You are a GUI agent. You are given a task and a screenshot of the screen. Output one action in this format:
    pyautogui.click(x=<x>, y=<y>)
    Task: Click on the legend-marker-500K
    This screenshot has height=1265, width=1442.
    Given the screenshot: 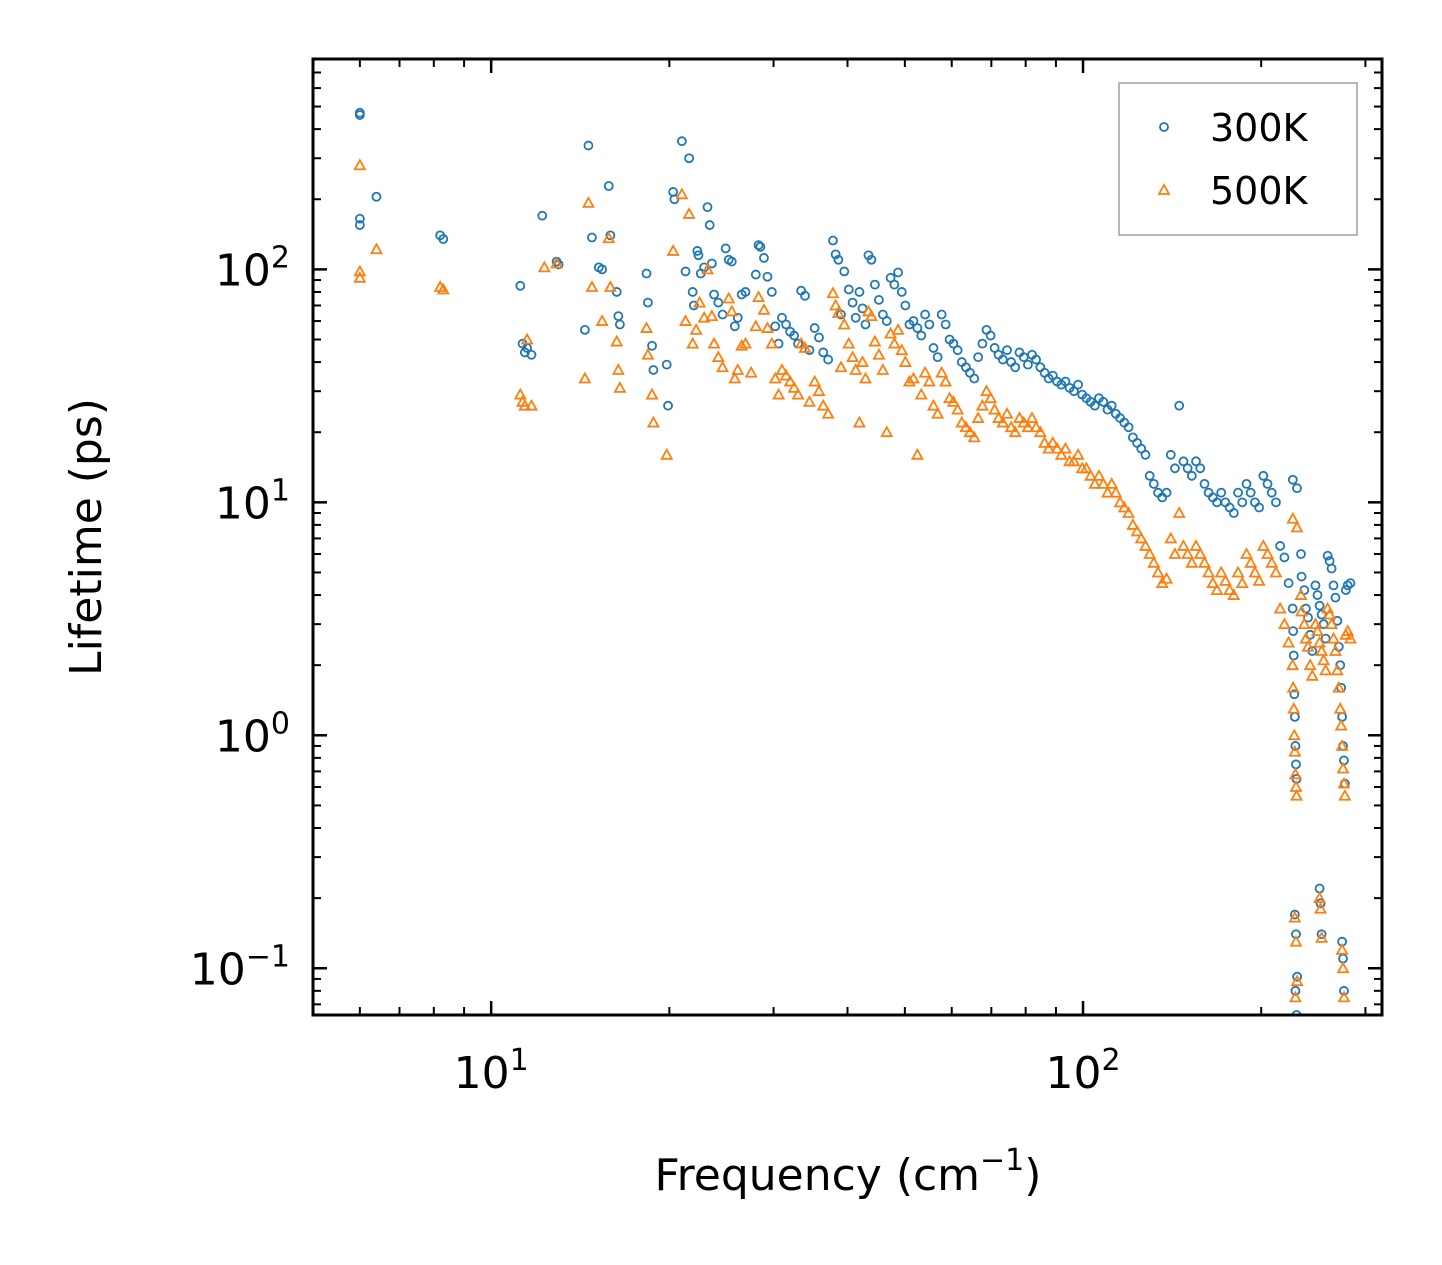 What is the action you would take?
    pyautogui.click(x=1164, y=189)
    